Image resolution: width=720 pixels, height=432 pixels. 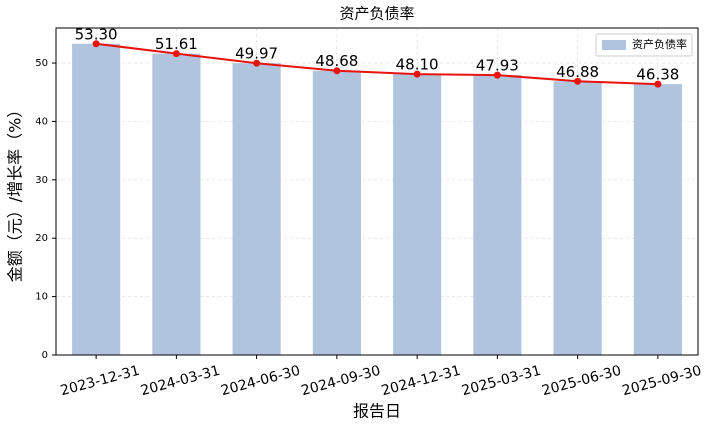 What do you see at coordinates (657, 75) in the screenshot?
I see `data-label: 46.38` at bounding box center [657, 75].